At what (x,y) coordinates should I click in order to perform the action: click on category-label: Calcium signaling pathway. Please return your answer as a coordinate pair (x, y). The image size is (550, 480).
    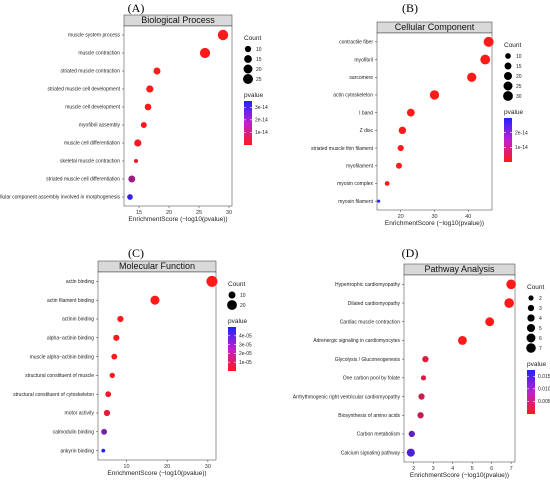
    Looking at the image, I should click on (371, 453).